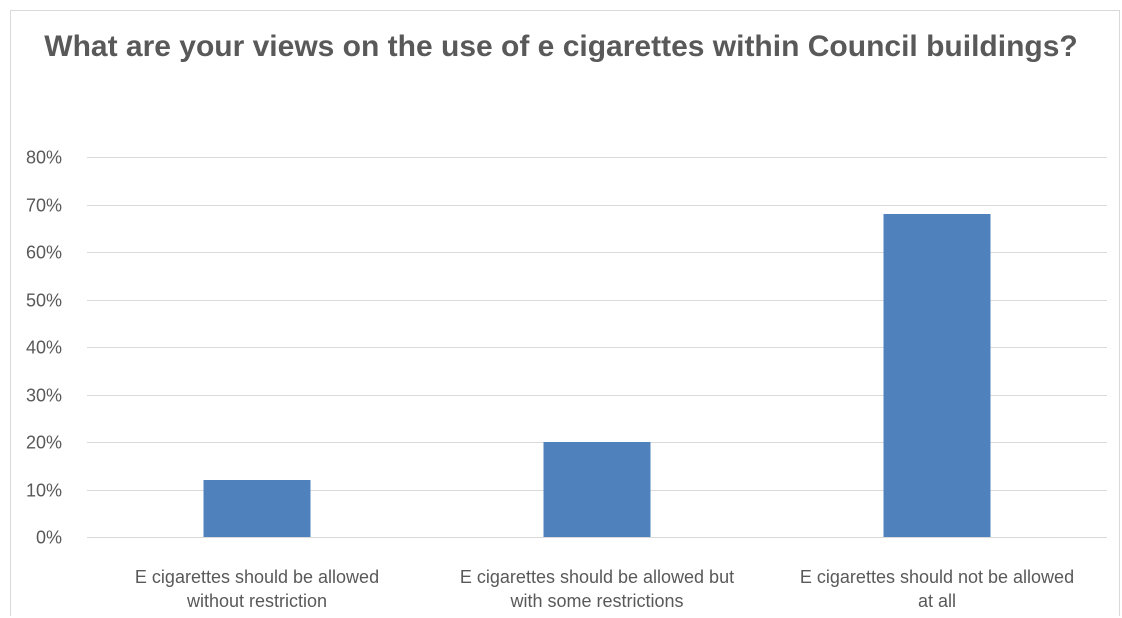 This screenshot has width=1122, height=618. I want to click on x-category-label-line: E cigarettes should be allowed, so click(257, 577).